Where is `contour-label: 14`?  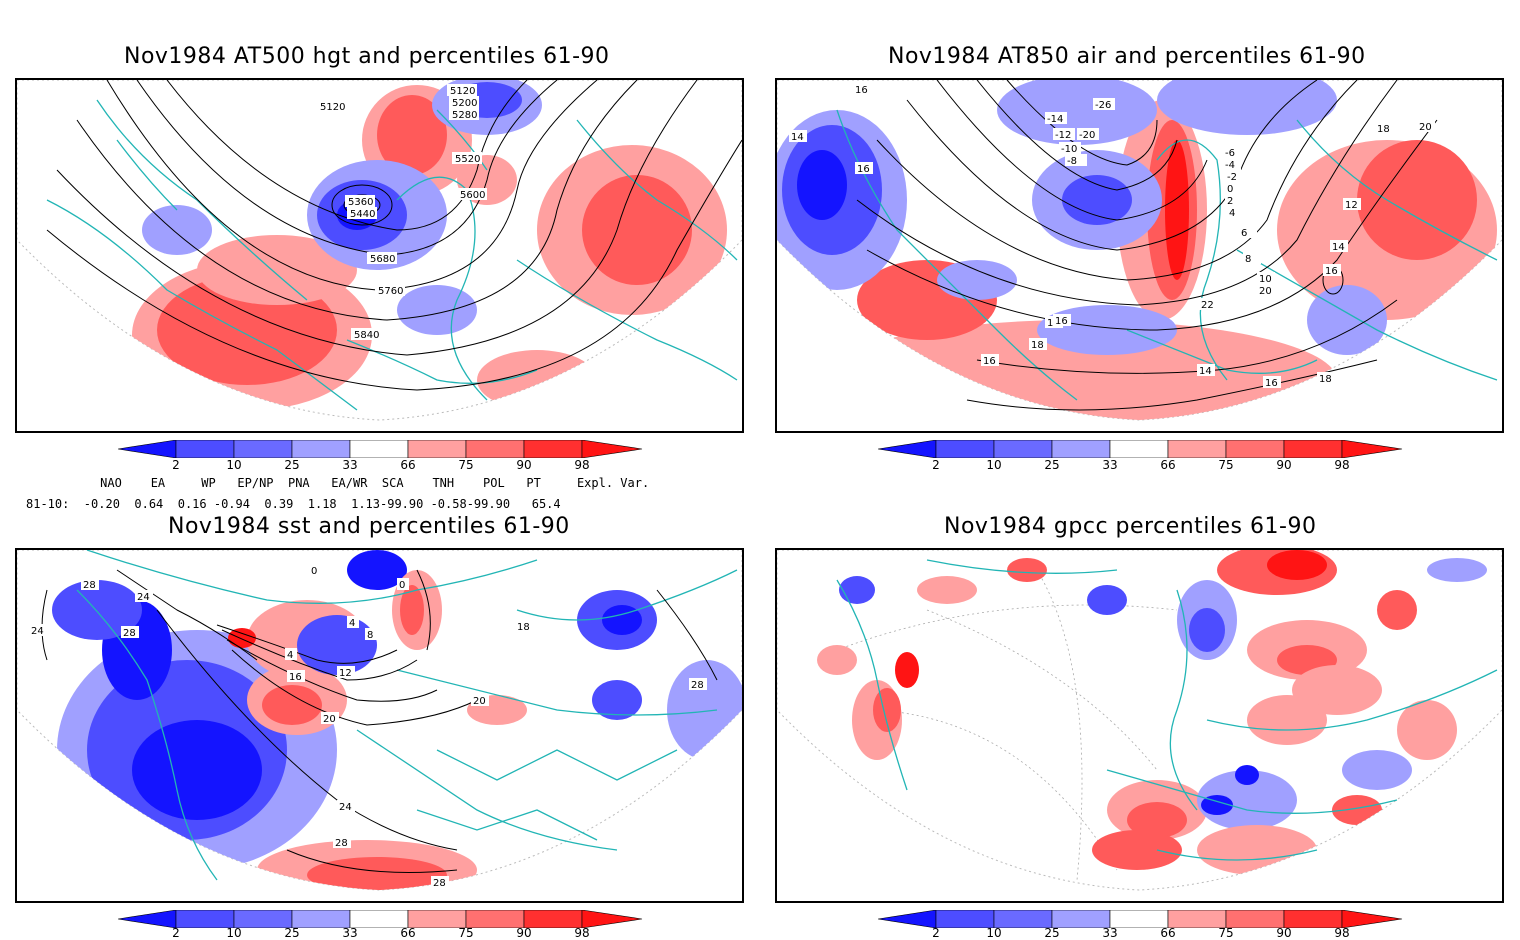 contour-label: 14 is located at coordinates (1205, 371).